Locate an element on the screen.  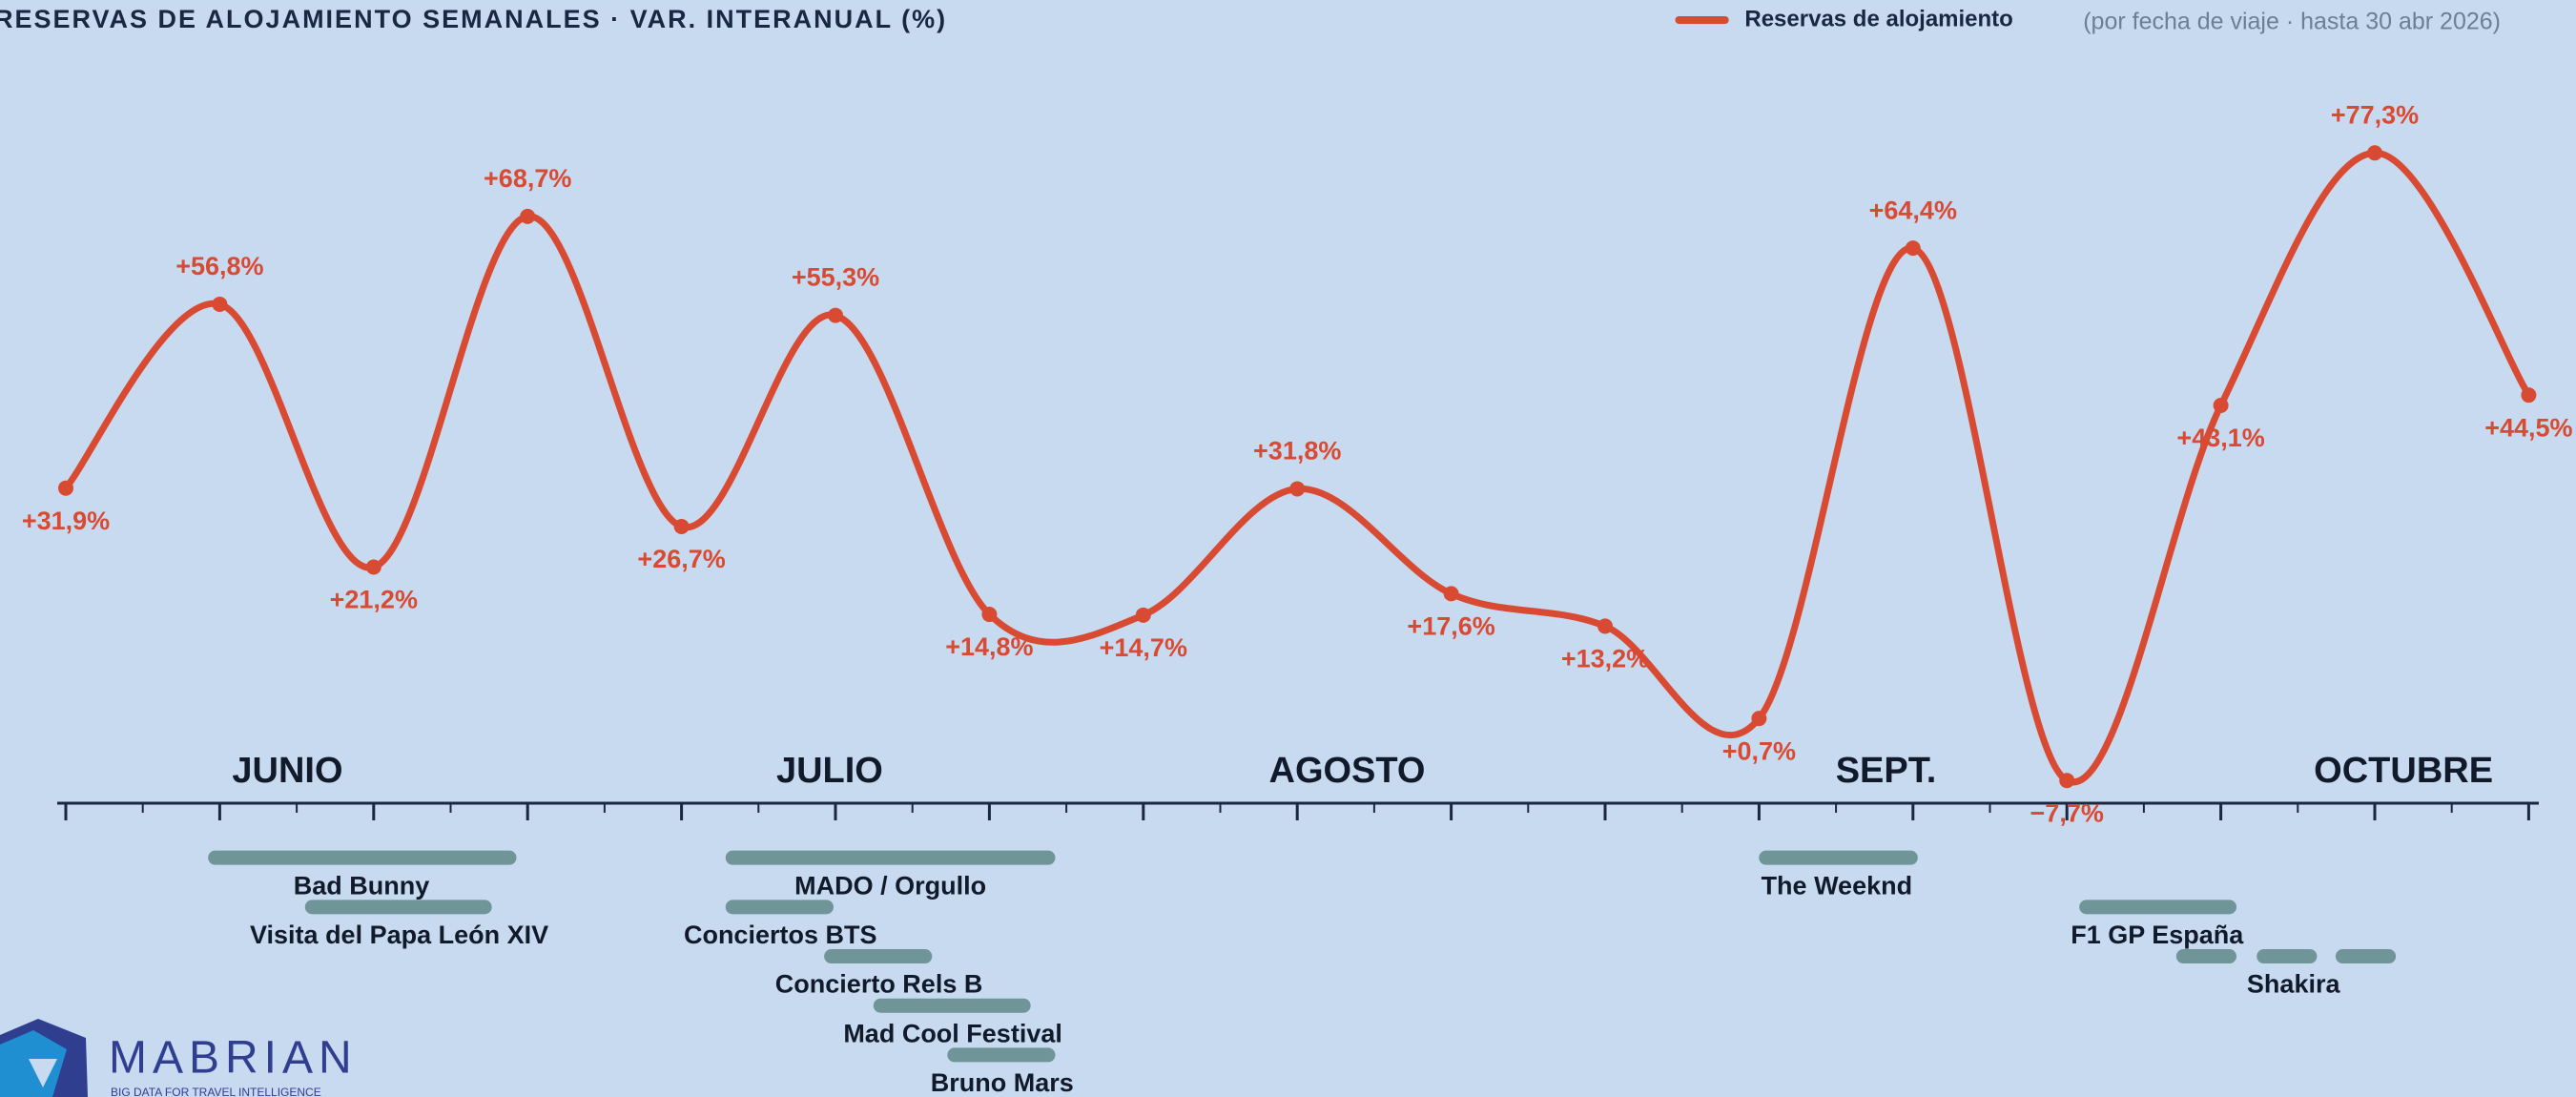
data-label: +14,7% is located at coordinates (1143, 647).